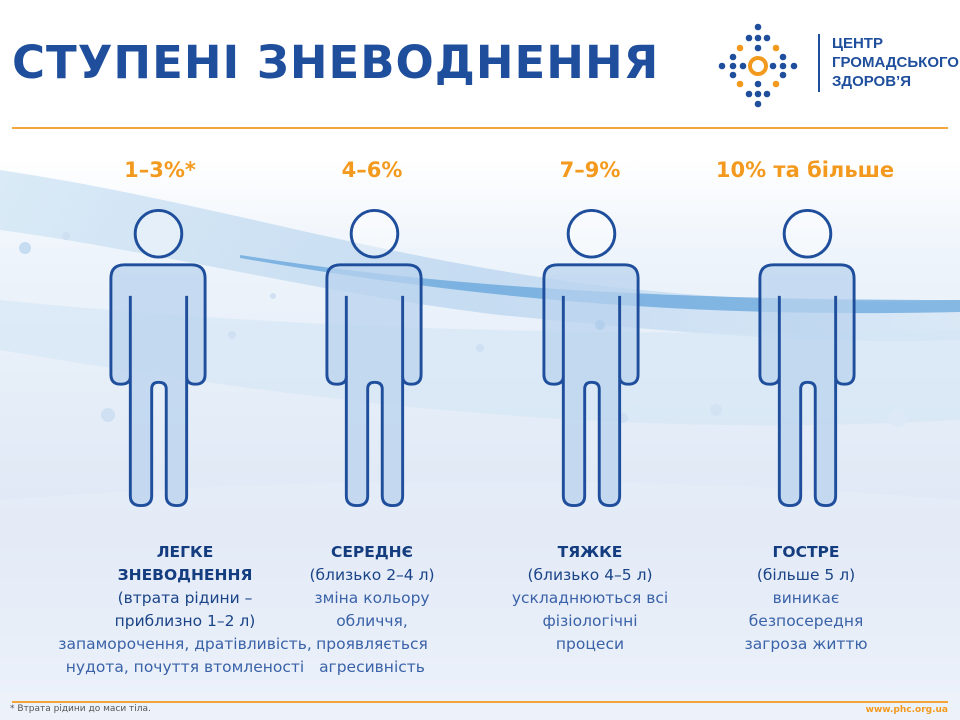  Describe the element at coordinates (372, 644) in the screenshot. I see `stage-symptoms: проявляється` at that location.